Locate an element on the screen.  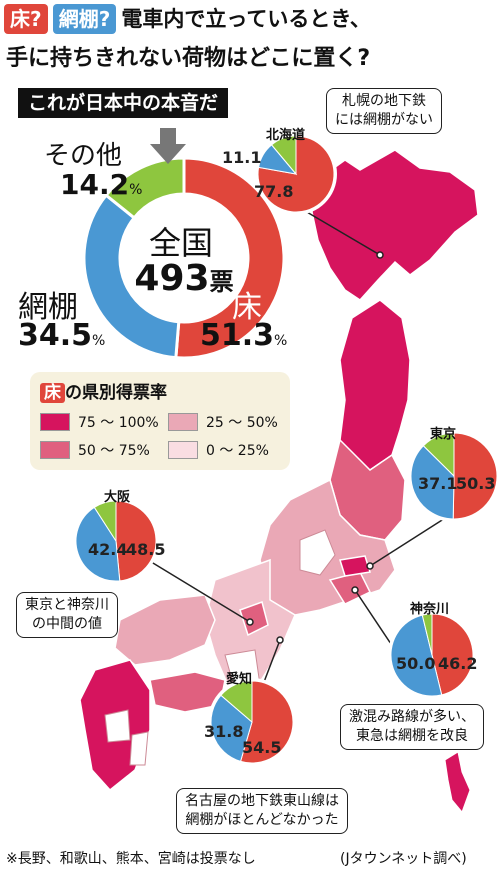
rack-value: 34.5 is located at coordinates (55, 335).